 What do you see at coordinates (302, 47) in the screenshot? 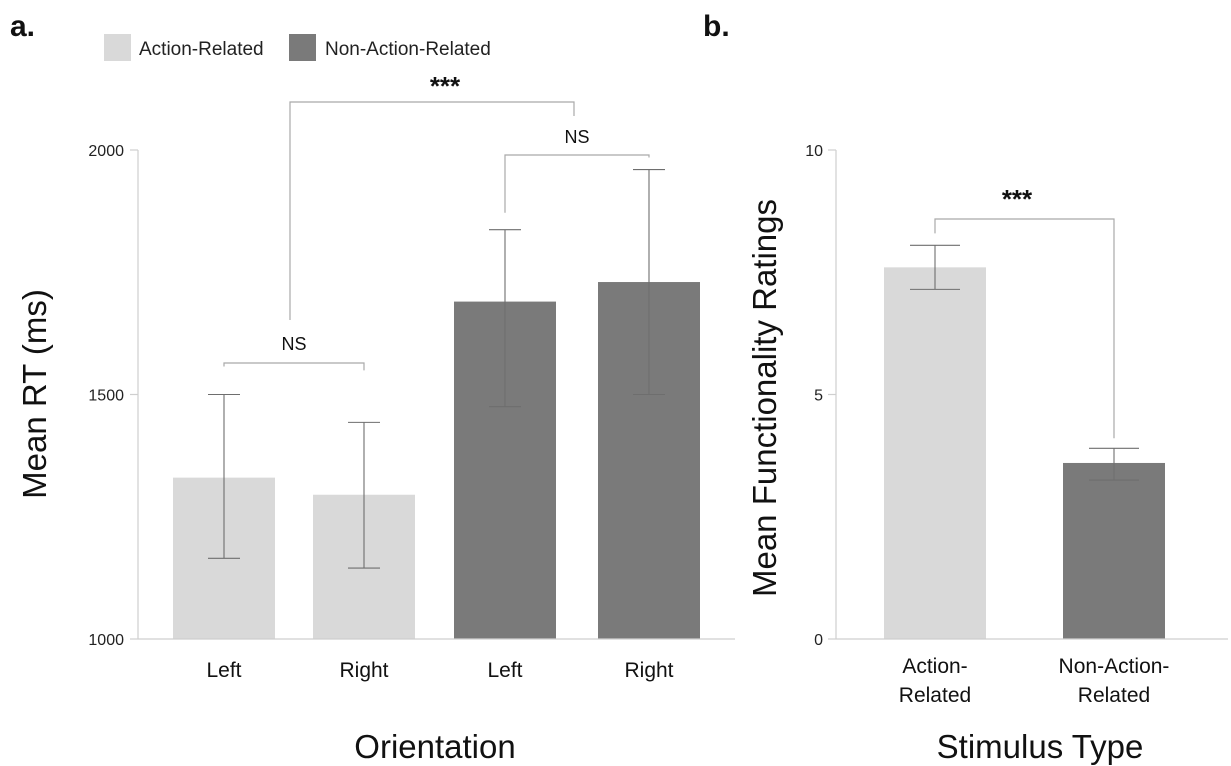
I see `legend-swatch-non-action-related` at bounding box center [302, 47].